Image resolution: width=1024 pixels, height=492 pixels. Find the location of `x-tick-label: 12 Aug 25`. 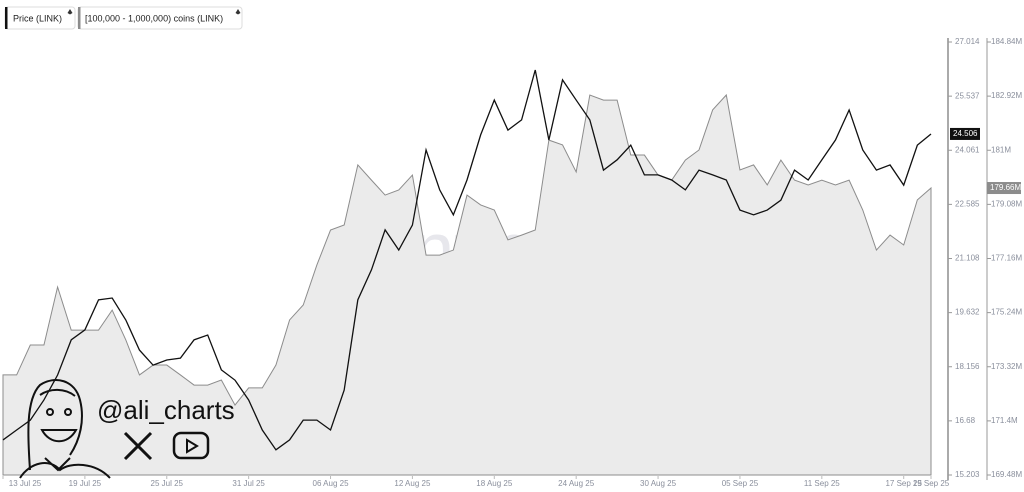

x-tick-label: 12 Aug 25 is located at coordinates (412, 483).